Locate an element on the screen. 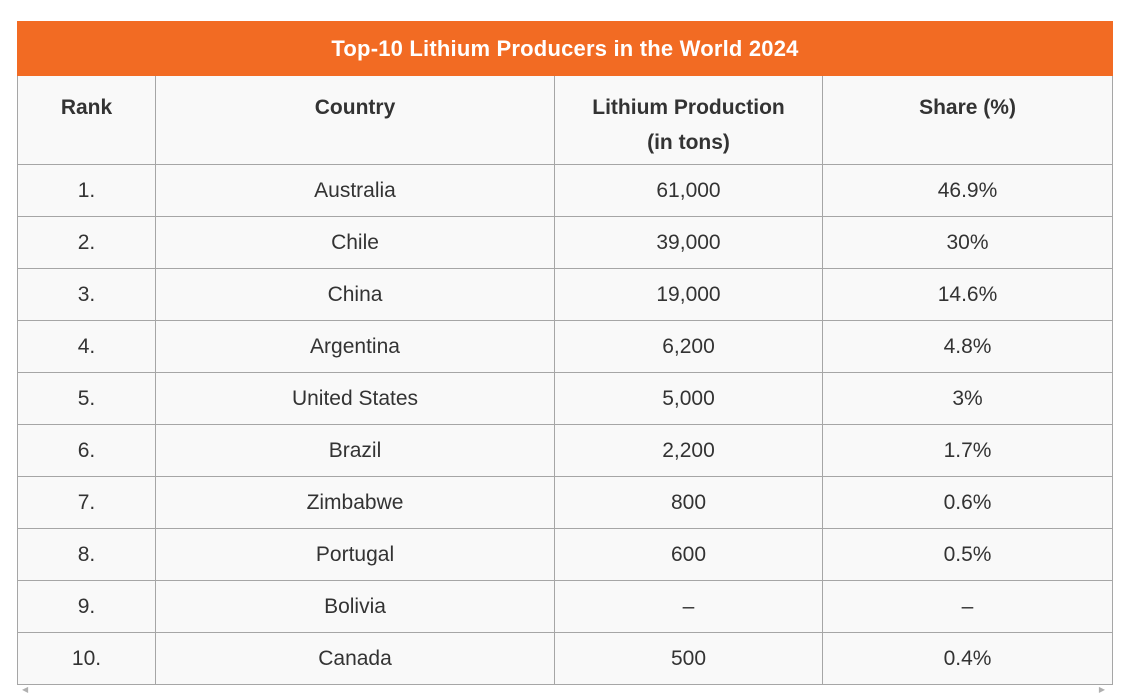 This screenshot has width=1121, height=695. cell-production: 800 is located at coordinates (688, 502).